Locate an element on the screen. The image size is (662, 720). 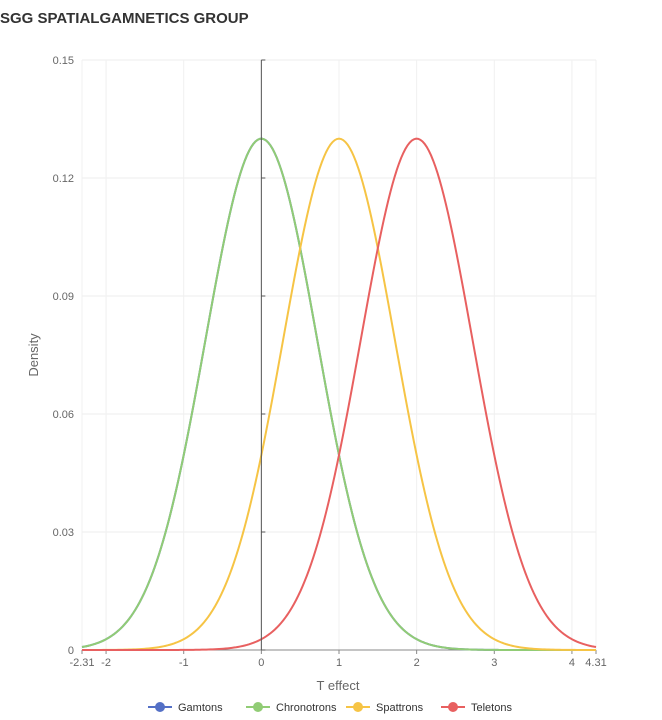
x-tick-label: -1 is located at coordinates (184, 663).